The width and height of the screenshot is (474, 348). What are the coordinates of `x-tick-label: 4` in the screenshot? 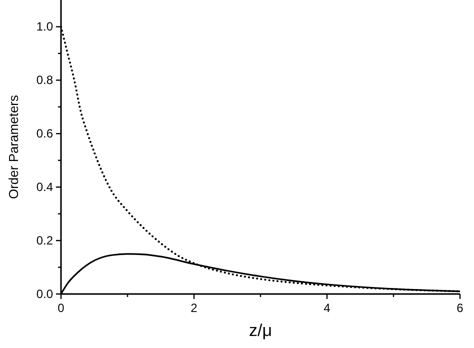 It's located at (327, 308).